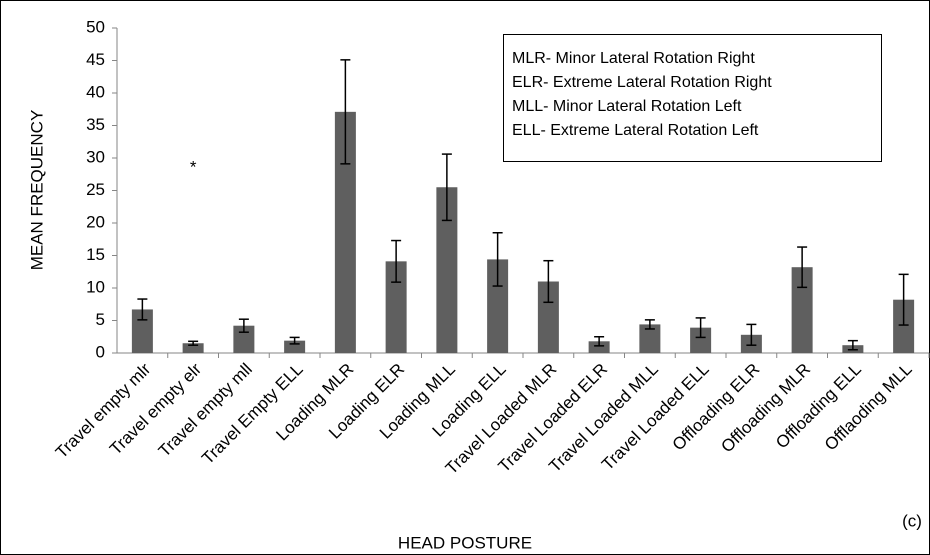  I want to click on y-tick-label: 20, so click(95, 221).